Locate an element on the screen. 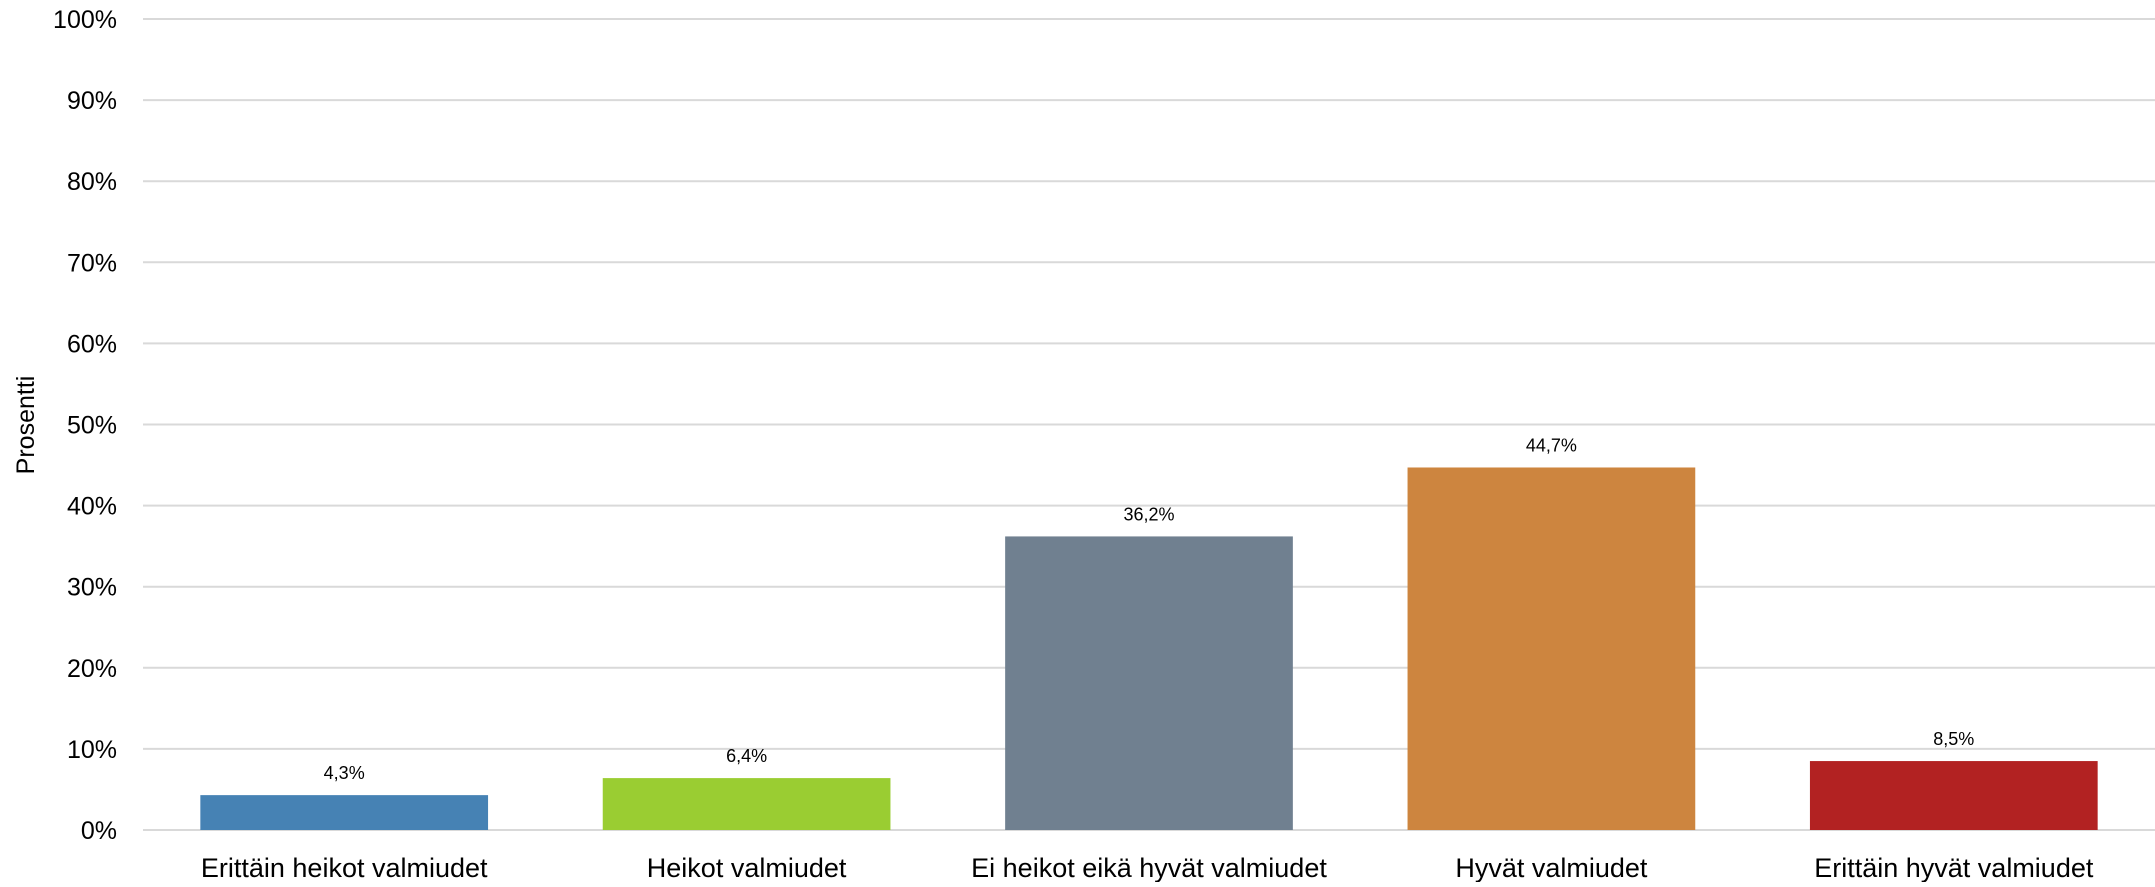 Image resolution: width=2155 pixels, height=887 pixels. y-tick-label: 20% is located at coordinates (92, 669).